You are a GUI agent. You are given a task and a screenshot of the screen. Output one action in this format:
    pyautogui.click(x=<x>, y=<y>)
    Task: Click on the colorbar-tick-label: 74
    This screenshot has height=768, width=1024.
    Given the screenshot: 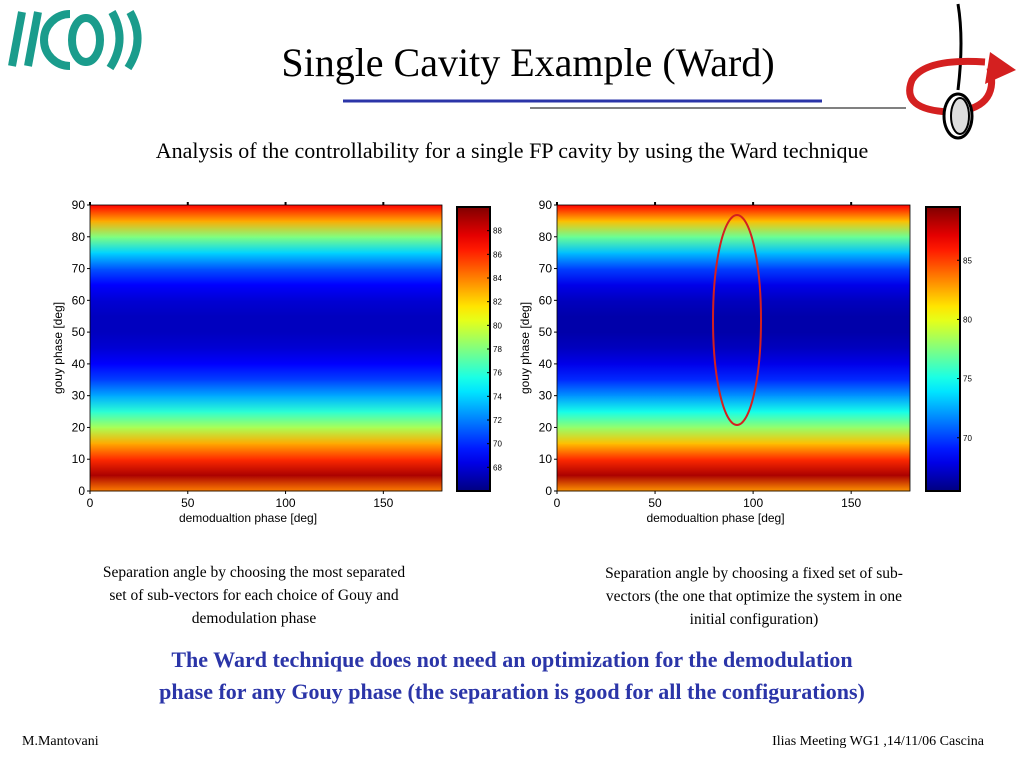 What is the action you would take?
    pyautogui.click(x=497, y=396)
    